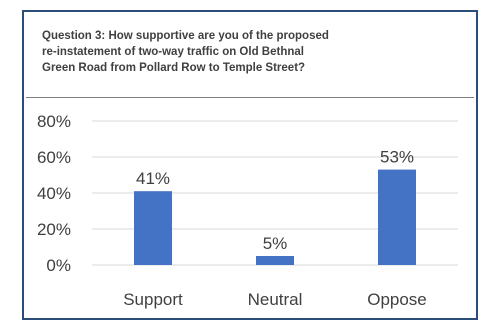 This screenshot has width=489, height=327. What do you see at coordinates (54, 193) in the screenshot?
I see `y-tick-label: 40%` at bounding box center [54, 193].